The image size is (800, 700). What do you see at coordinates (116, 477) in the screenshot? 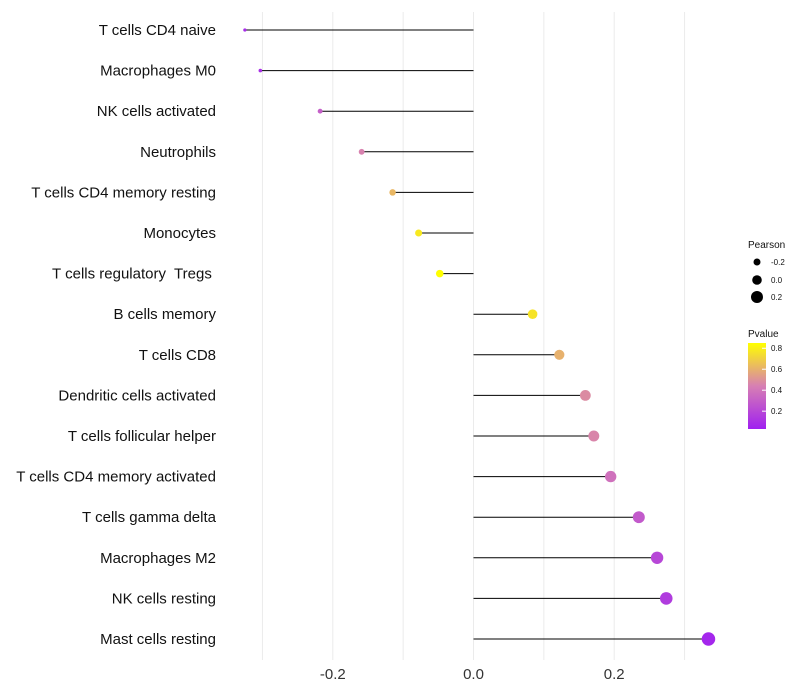
I see `category-label: T cells CD4 memory activated` at bounding box center [116, 477].